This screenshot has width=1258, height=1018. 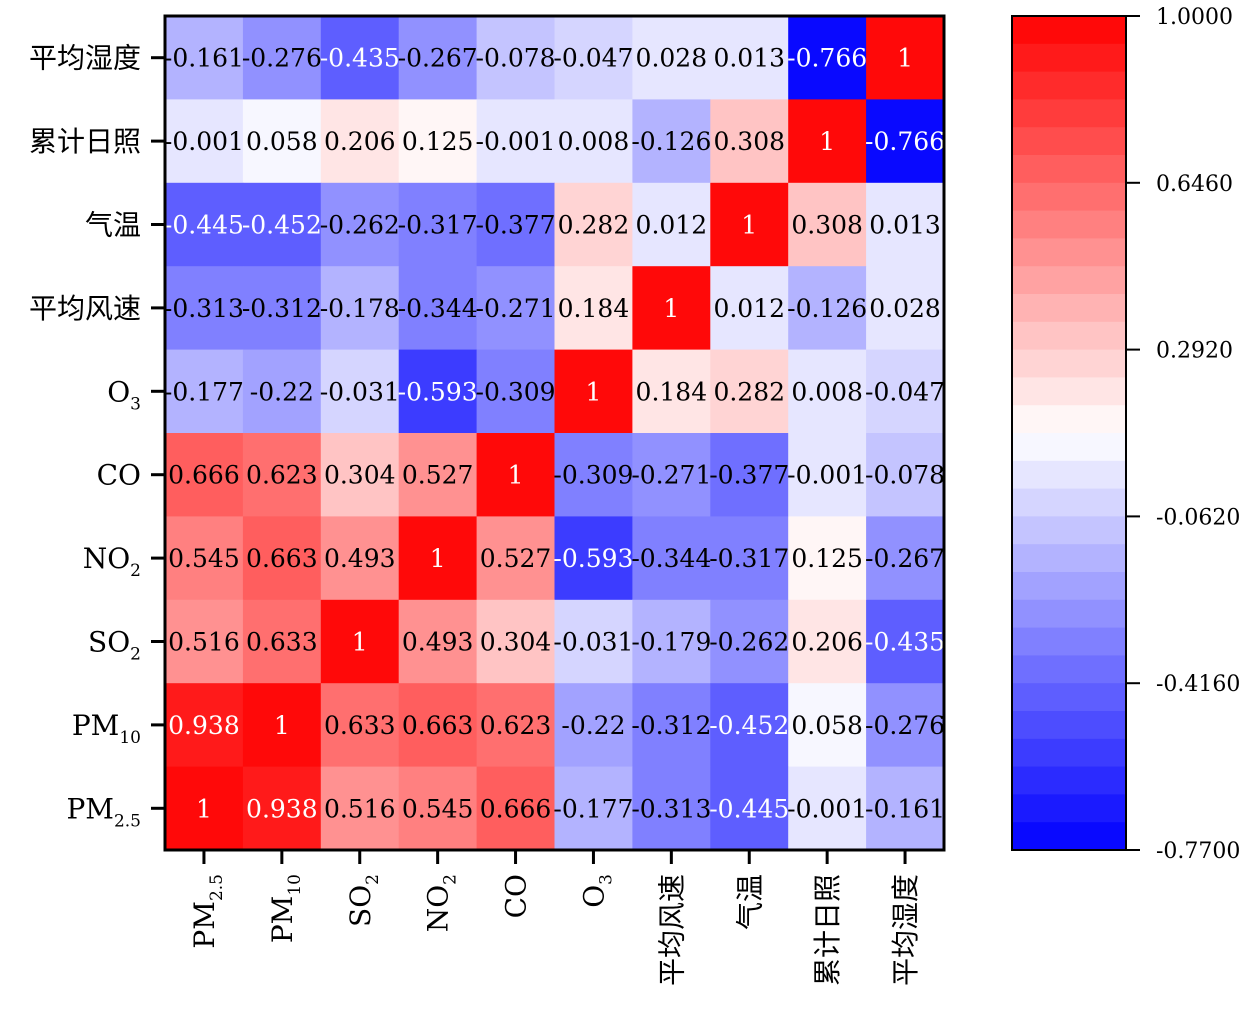 What do you see at coordinates (596, 891) in the screenshot?
I see `x-tick-label: O3` at bounding box center [596, 891].